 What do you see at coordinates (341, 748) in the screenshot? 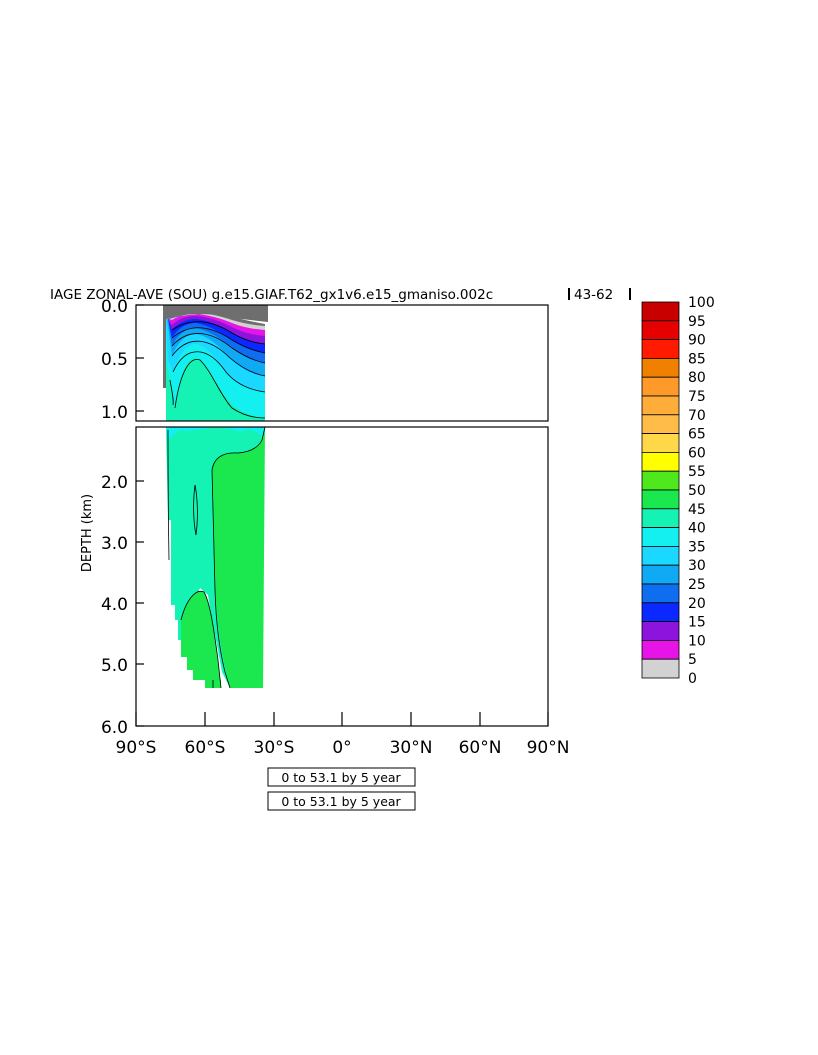
I see `x-tick-label-0: 0°` at bounding box center [341, 748].